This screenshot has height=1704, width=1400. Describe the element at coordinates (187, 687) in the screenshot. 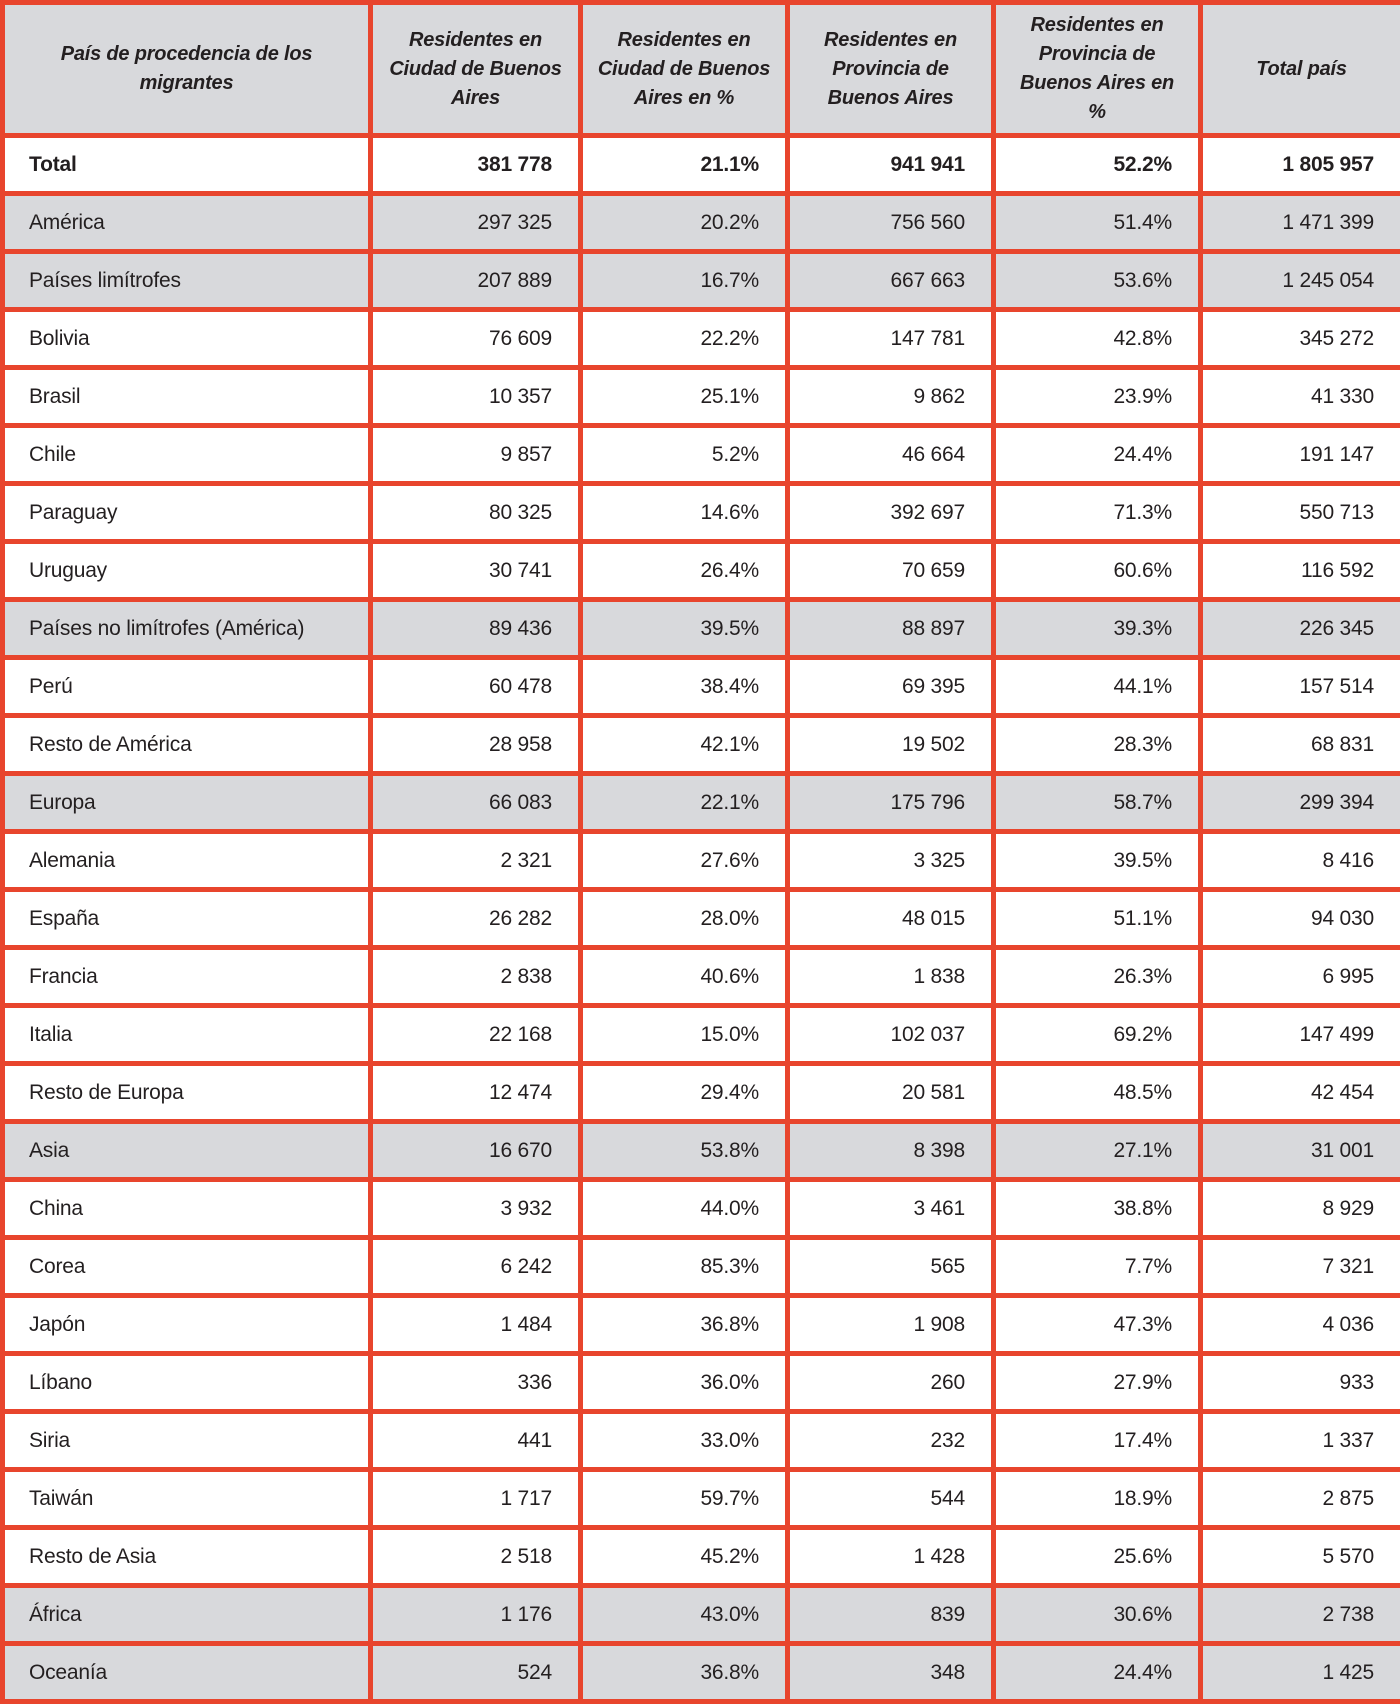

I see `row-label: Perú` at that location.